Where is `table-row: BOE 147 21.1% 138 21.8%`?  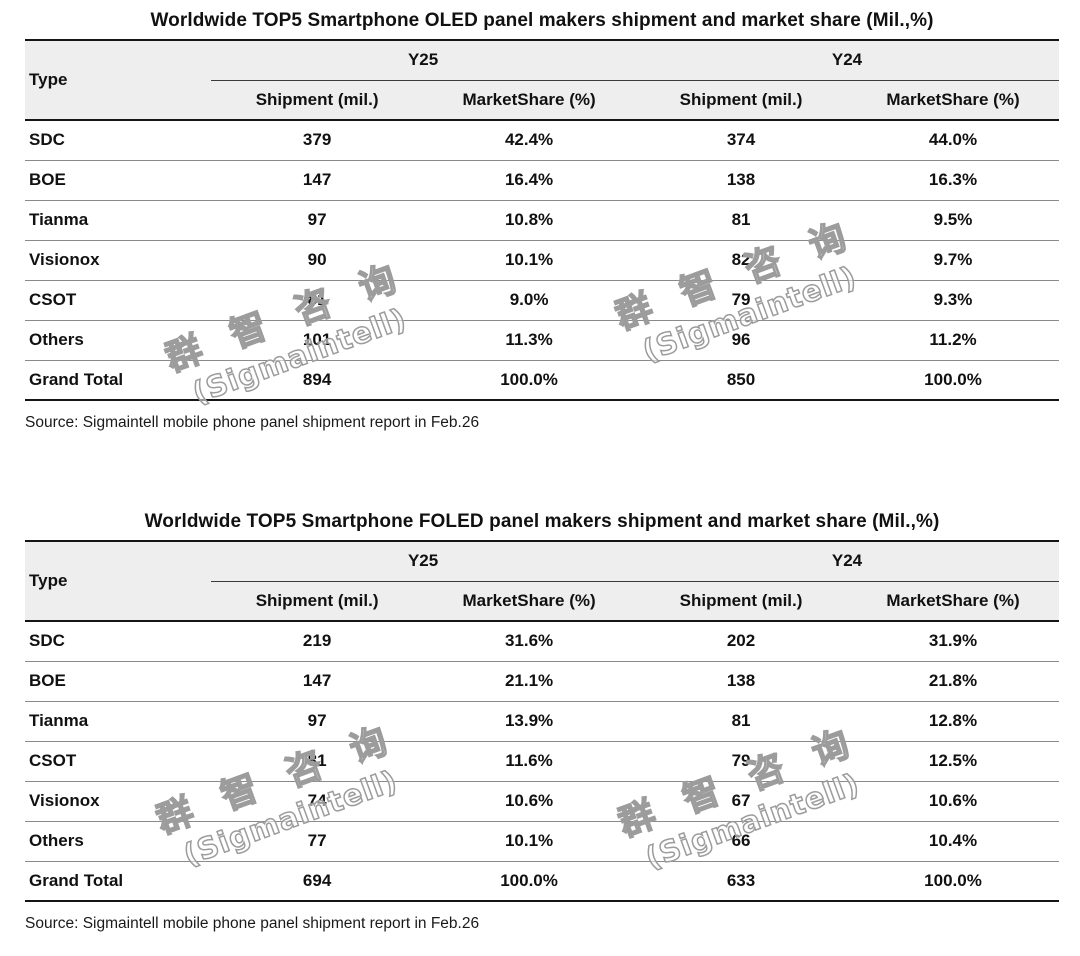
table-row: BOE 147 21.1% 138 21.8% is located at coordinates (542, 681).